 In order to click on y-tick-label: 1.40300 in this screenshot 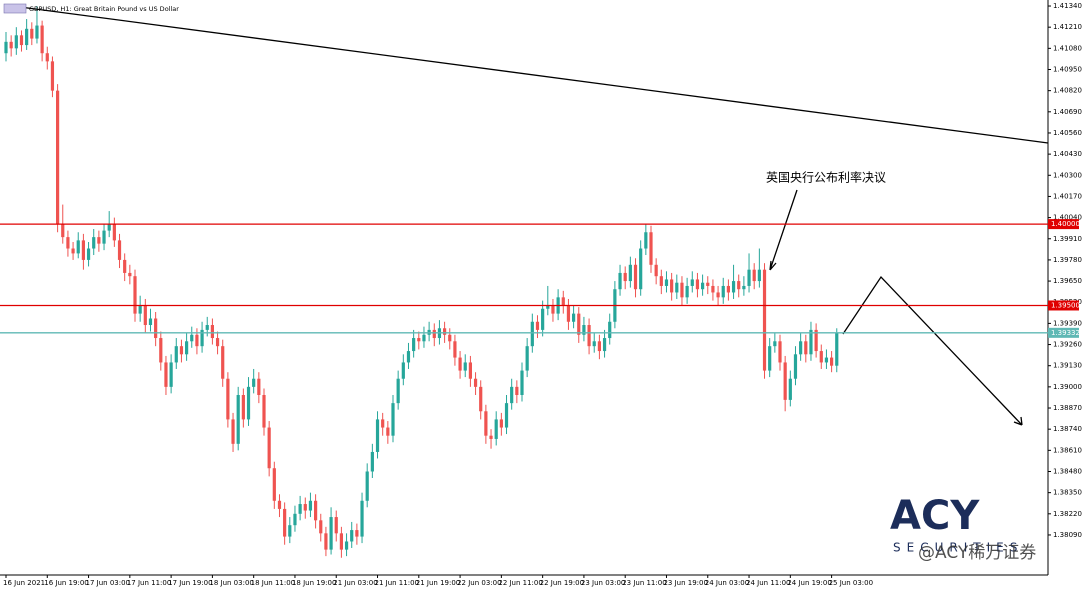, I will do `click(1067, 175)`.